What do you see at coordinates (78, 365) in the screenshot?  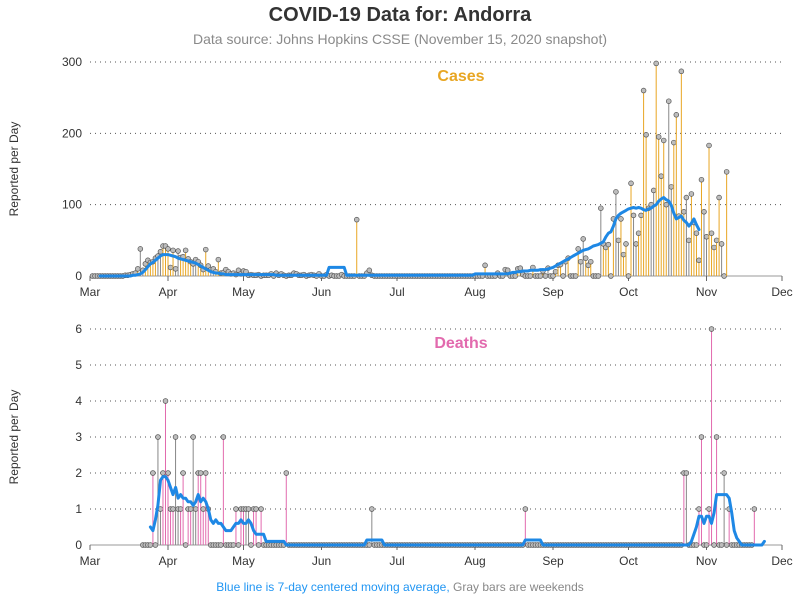 I see `y-tick-label: 5` at bounding box center [78, 365].